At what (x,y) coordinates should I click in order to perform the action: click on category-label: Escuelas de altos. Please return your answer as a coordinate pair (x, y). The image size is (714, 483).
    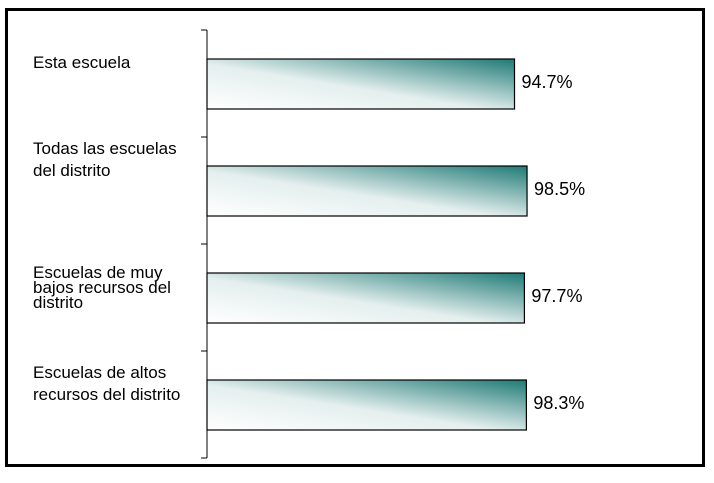
    Looking at the image, I should click on (99, 372).